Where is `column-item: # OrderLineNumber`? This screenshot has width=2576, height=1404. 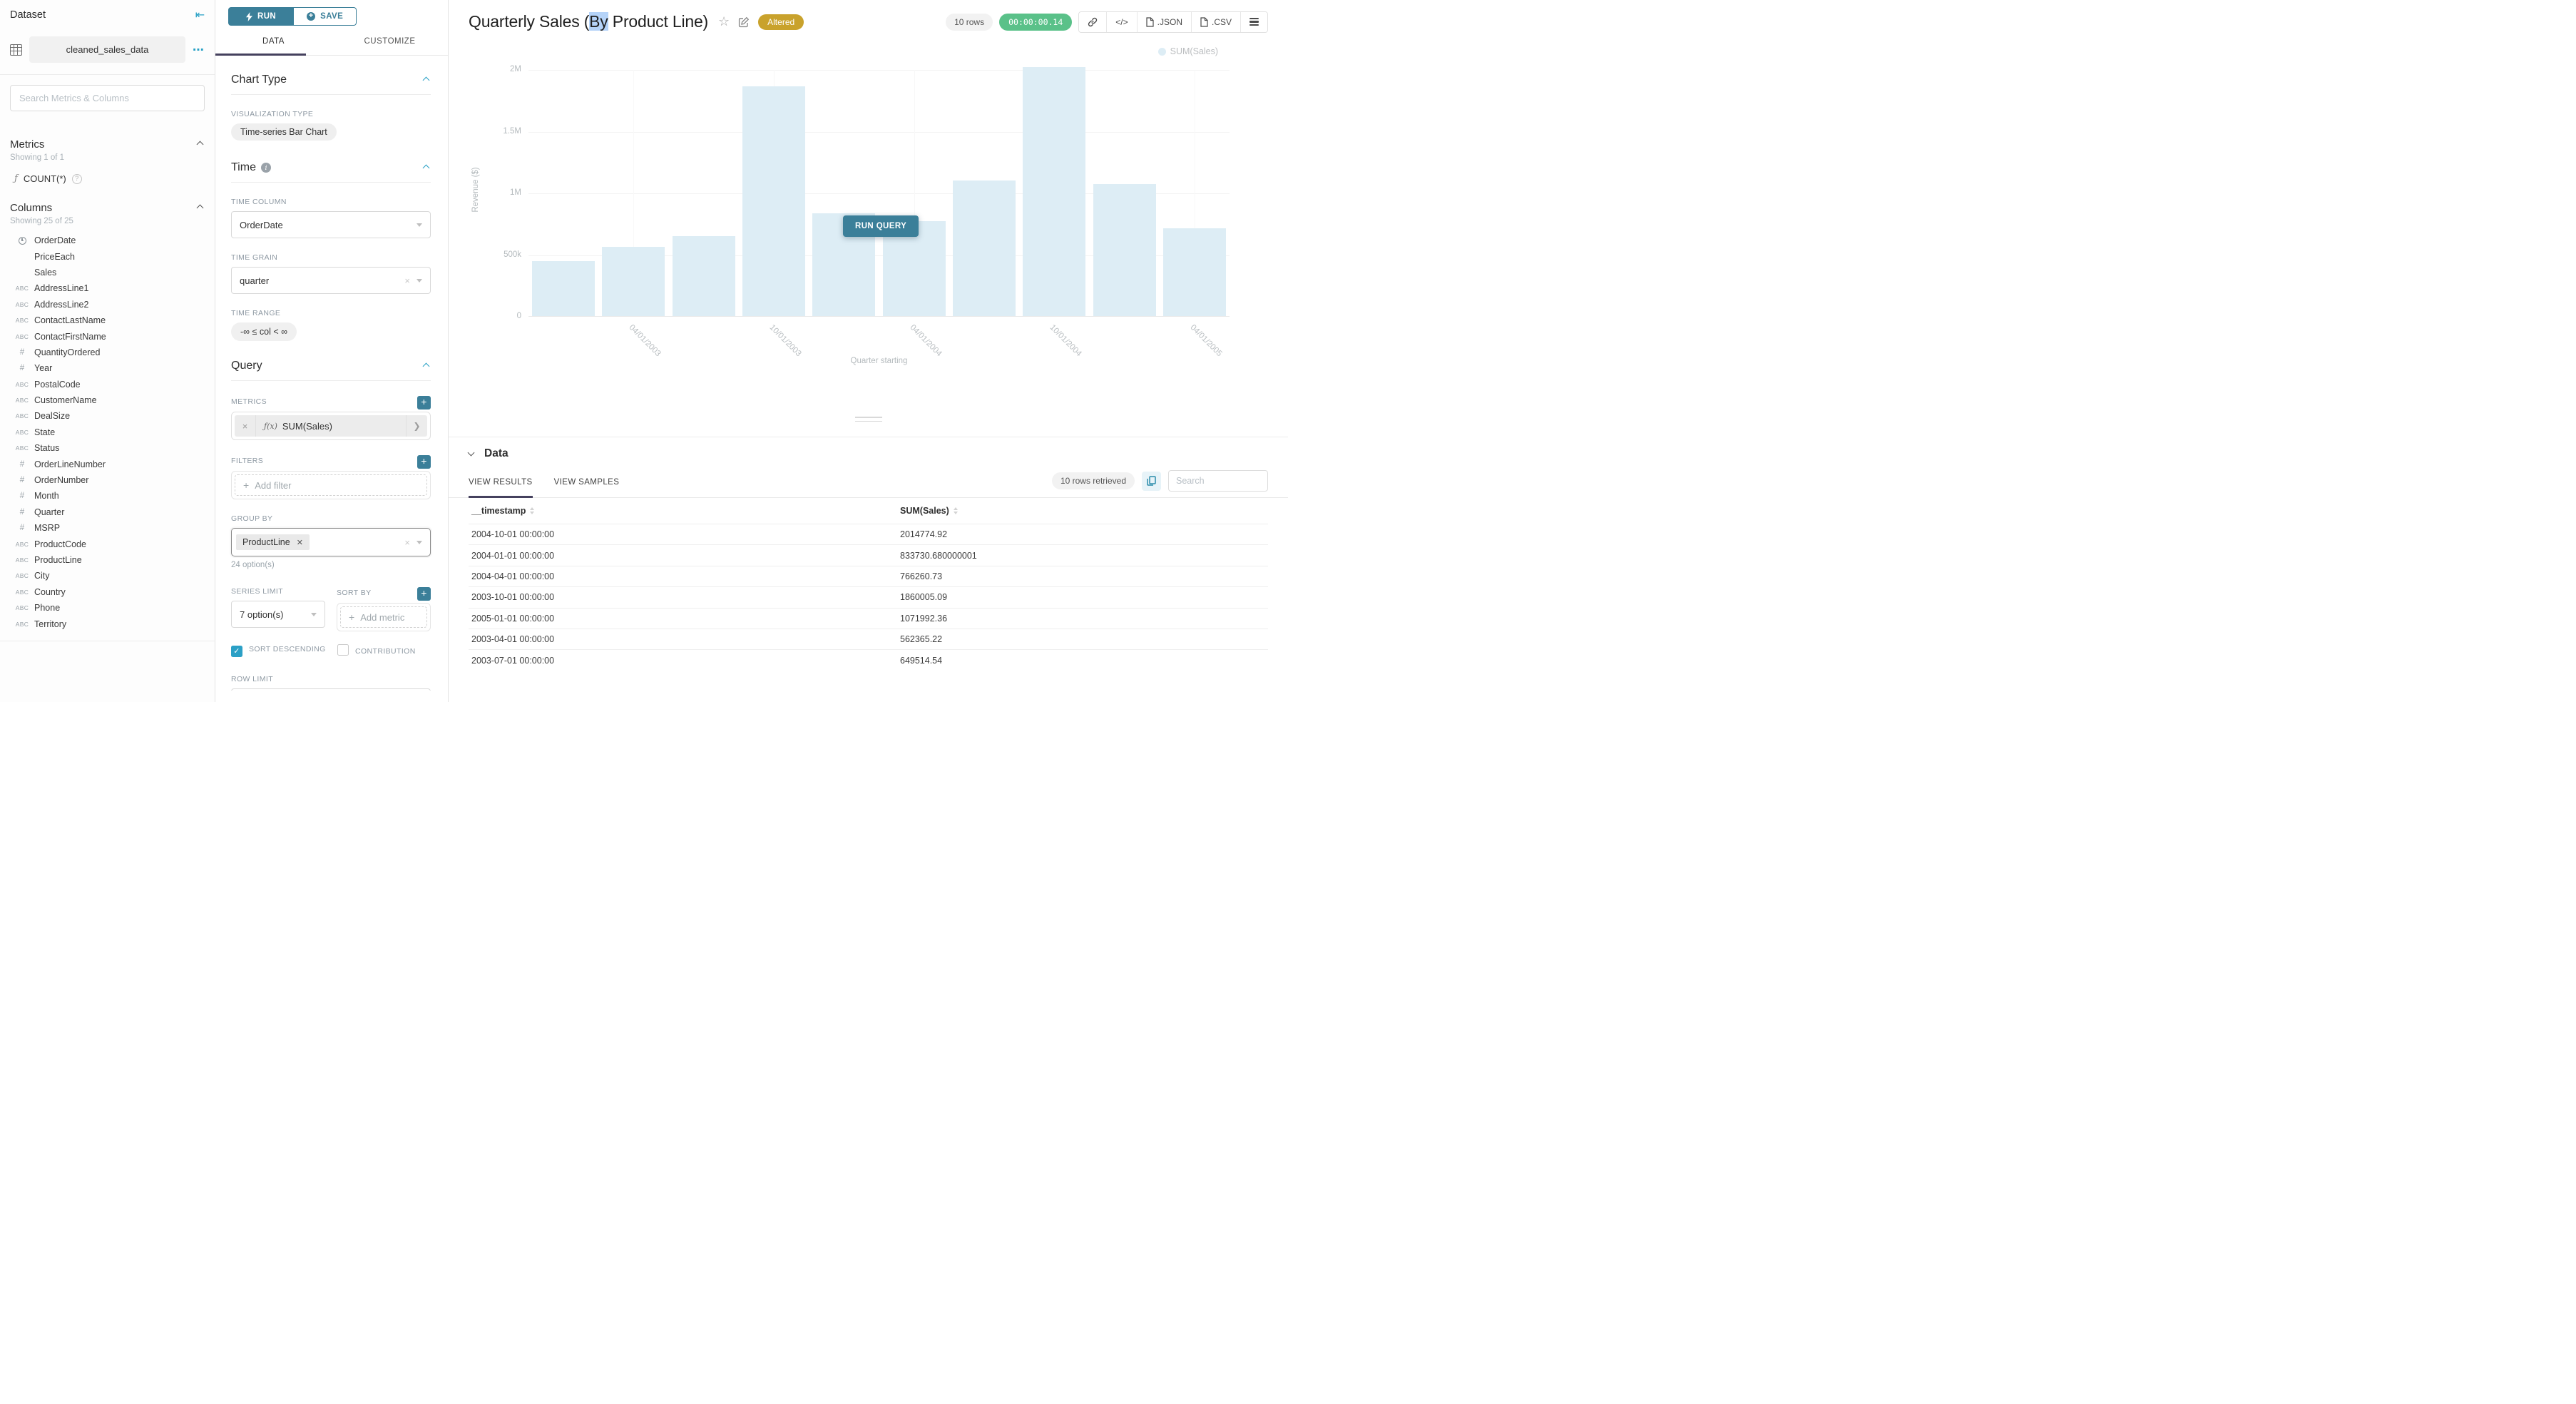 column-item: # OrderLineNumber is located at coordinates (107, 464).